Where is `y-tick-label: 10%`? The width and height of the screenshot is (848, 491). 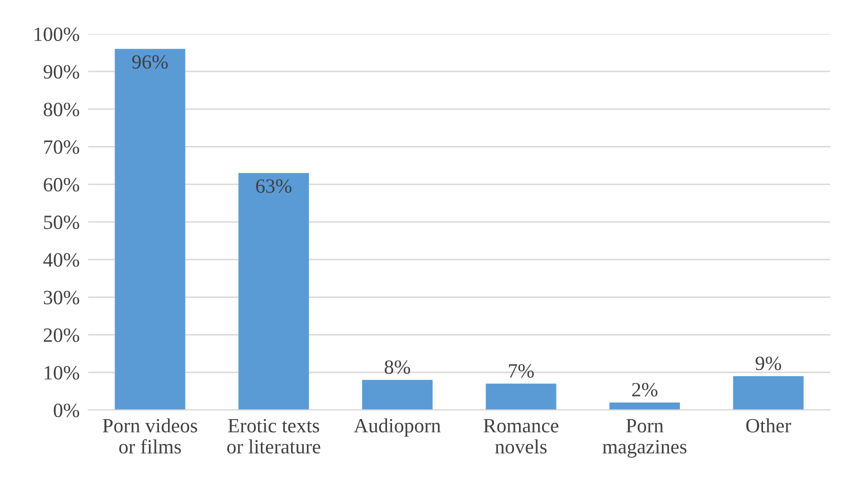 y-tick-label: 10% is located at coordinates (62, 373).